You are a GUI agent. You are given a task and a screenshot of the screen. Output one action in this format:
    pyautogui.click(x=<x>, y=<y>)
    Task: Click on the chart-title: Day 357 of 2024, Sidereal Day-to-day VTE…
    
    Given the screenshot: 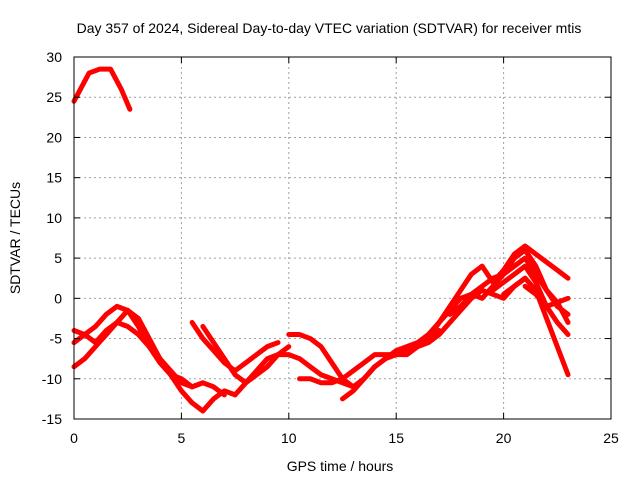 What is the action you would take?
    pyautogui.click(x=329, y=28)
    